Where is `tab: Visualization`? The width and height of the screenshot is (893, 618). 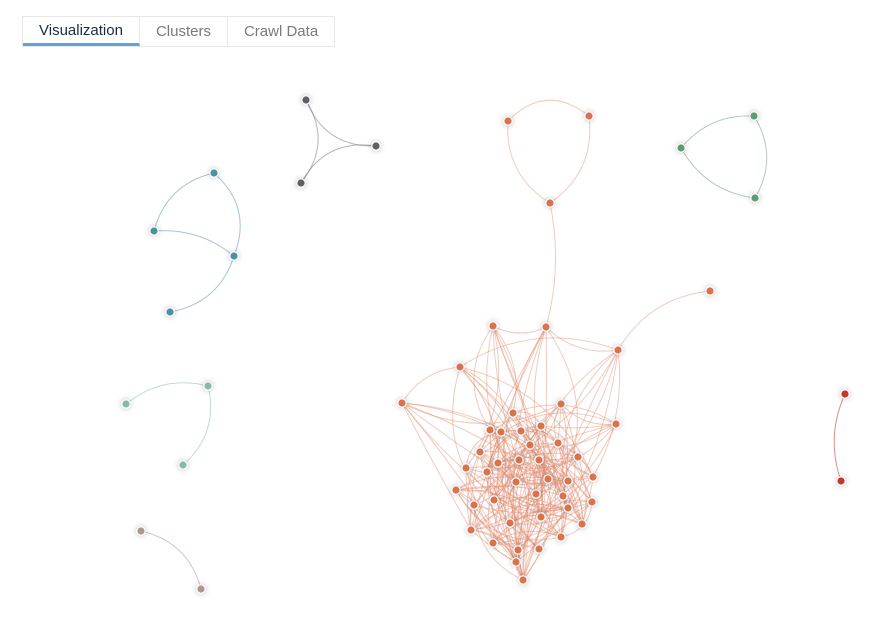 tab: Visualization is located at coordinates (81, 31).